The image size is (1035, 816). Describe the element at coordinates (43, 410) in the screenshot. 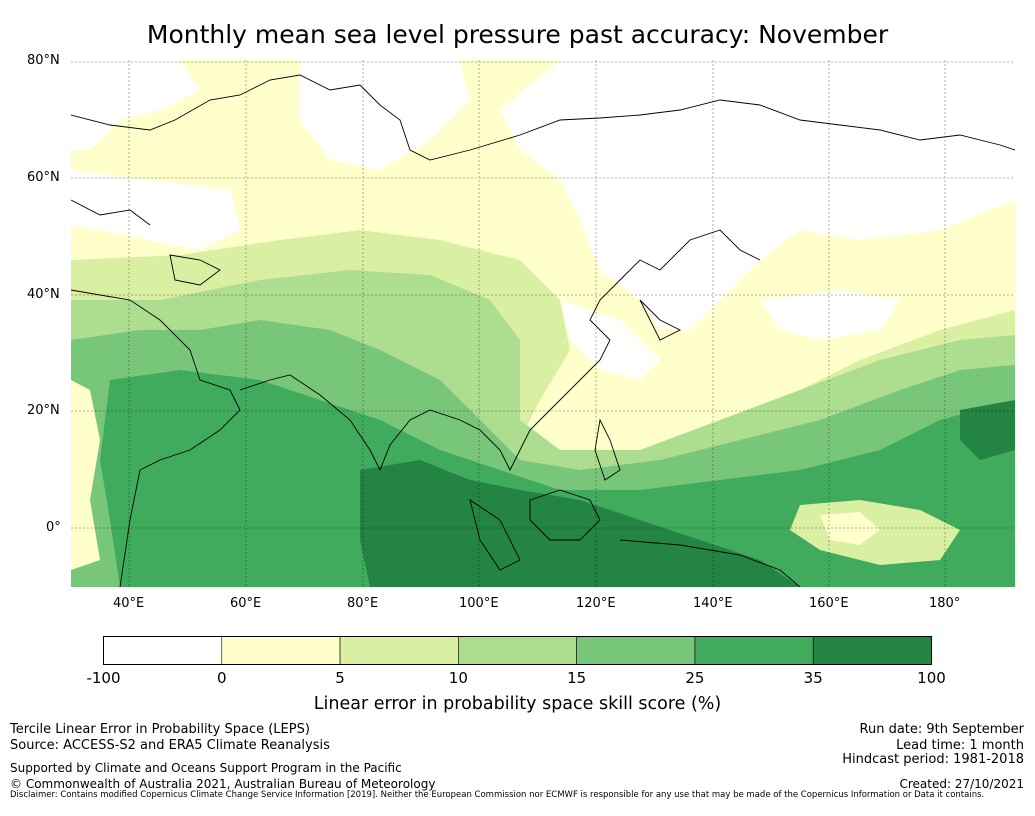

I see `lat-label-20n: 20°N` at that location.